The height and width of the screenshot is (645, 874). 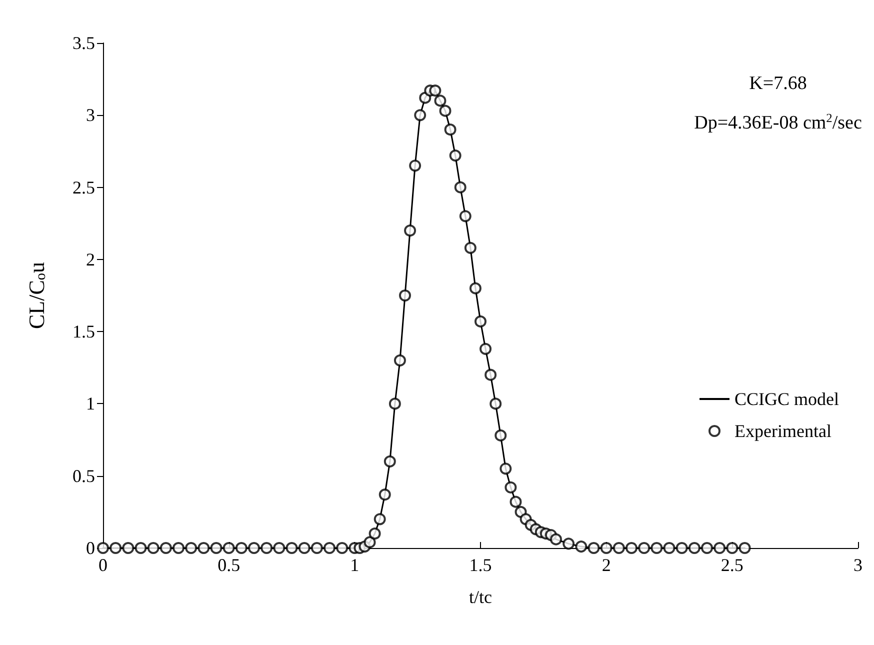 I want to click on legend-label: CCIGC model, so click(x=787, y=399).